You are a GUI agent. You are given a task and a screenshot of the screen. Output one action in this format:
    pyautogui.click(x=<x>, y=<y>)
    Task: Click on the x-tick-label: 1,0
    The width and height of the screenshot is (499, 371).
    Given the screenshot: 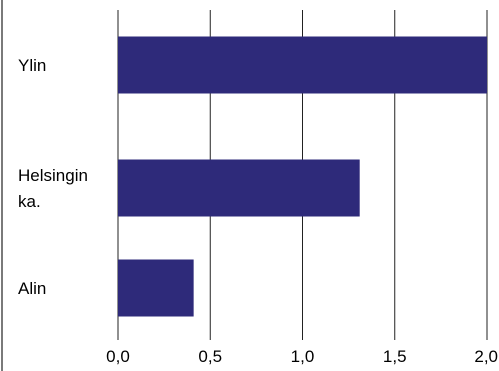 What is the action you would take?
    pyautogui.click(x=303, y=356)
    